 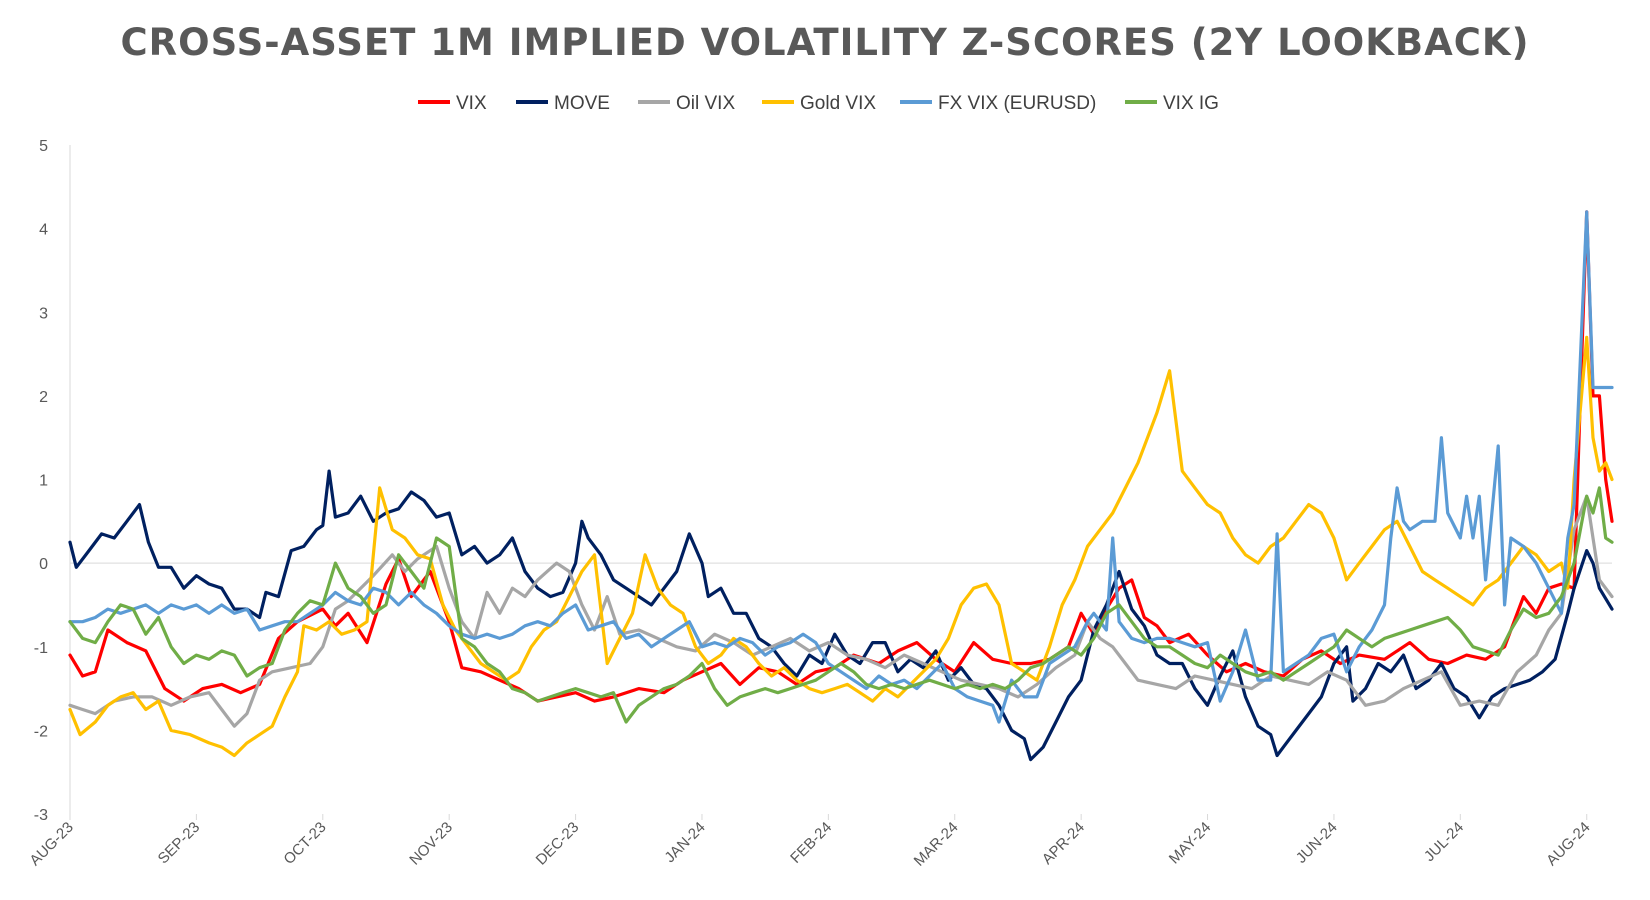 What do you see at coordinates (705, 103) in the screenshot?
I see `legend-label: Oil VIX` at bounding box center [705, 103].